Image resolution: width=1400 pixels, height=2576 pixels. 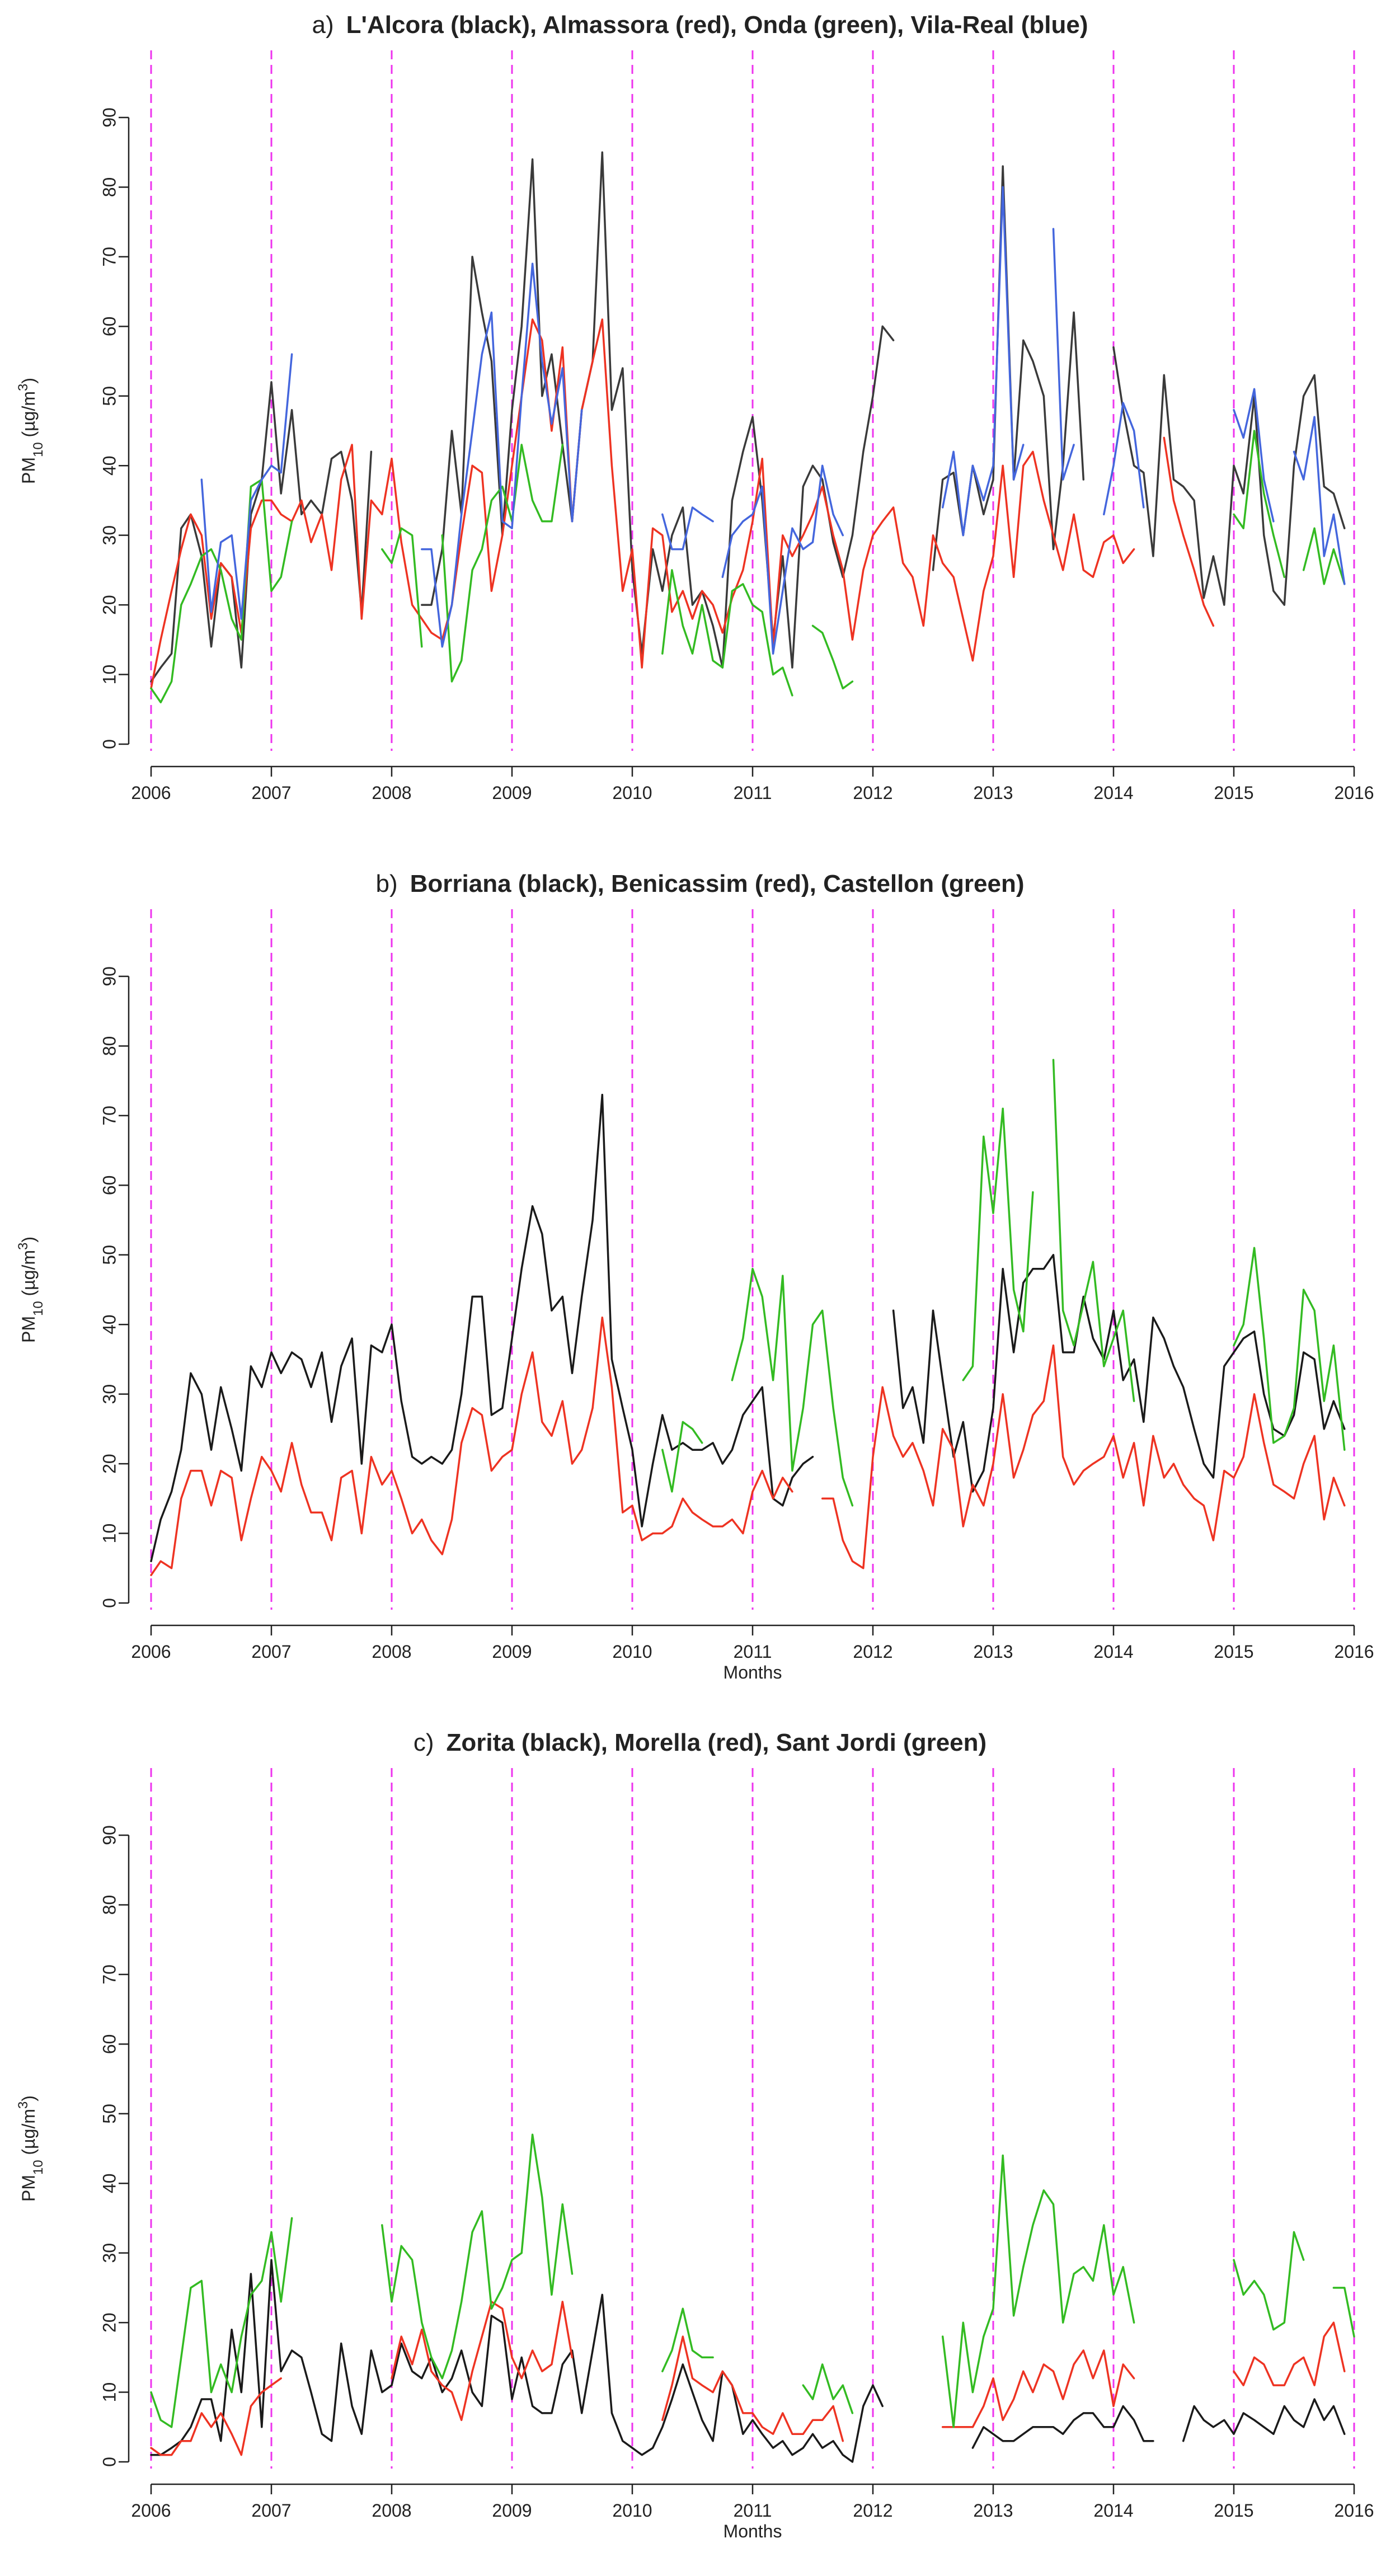 I want to click on panel-b-letter: b), so click(x=386, y=883).